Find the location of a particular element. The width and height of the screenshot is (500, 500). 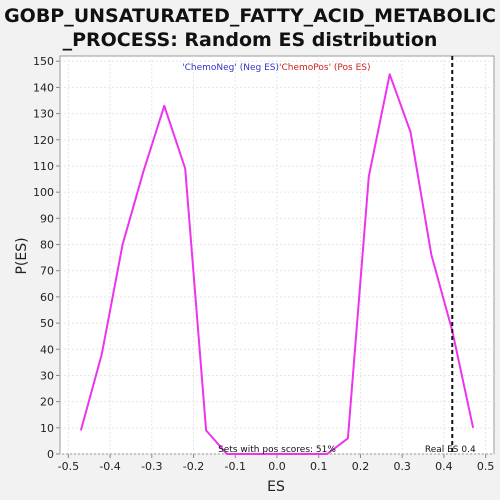

y-tick-label: 30 is located at coordinates (47, 375).